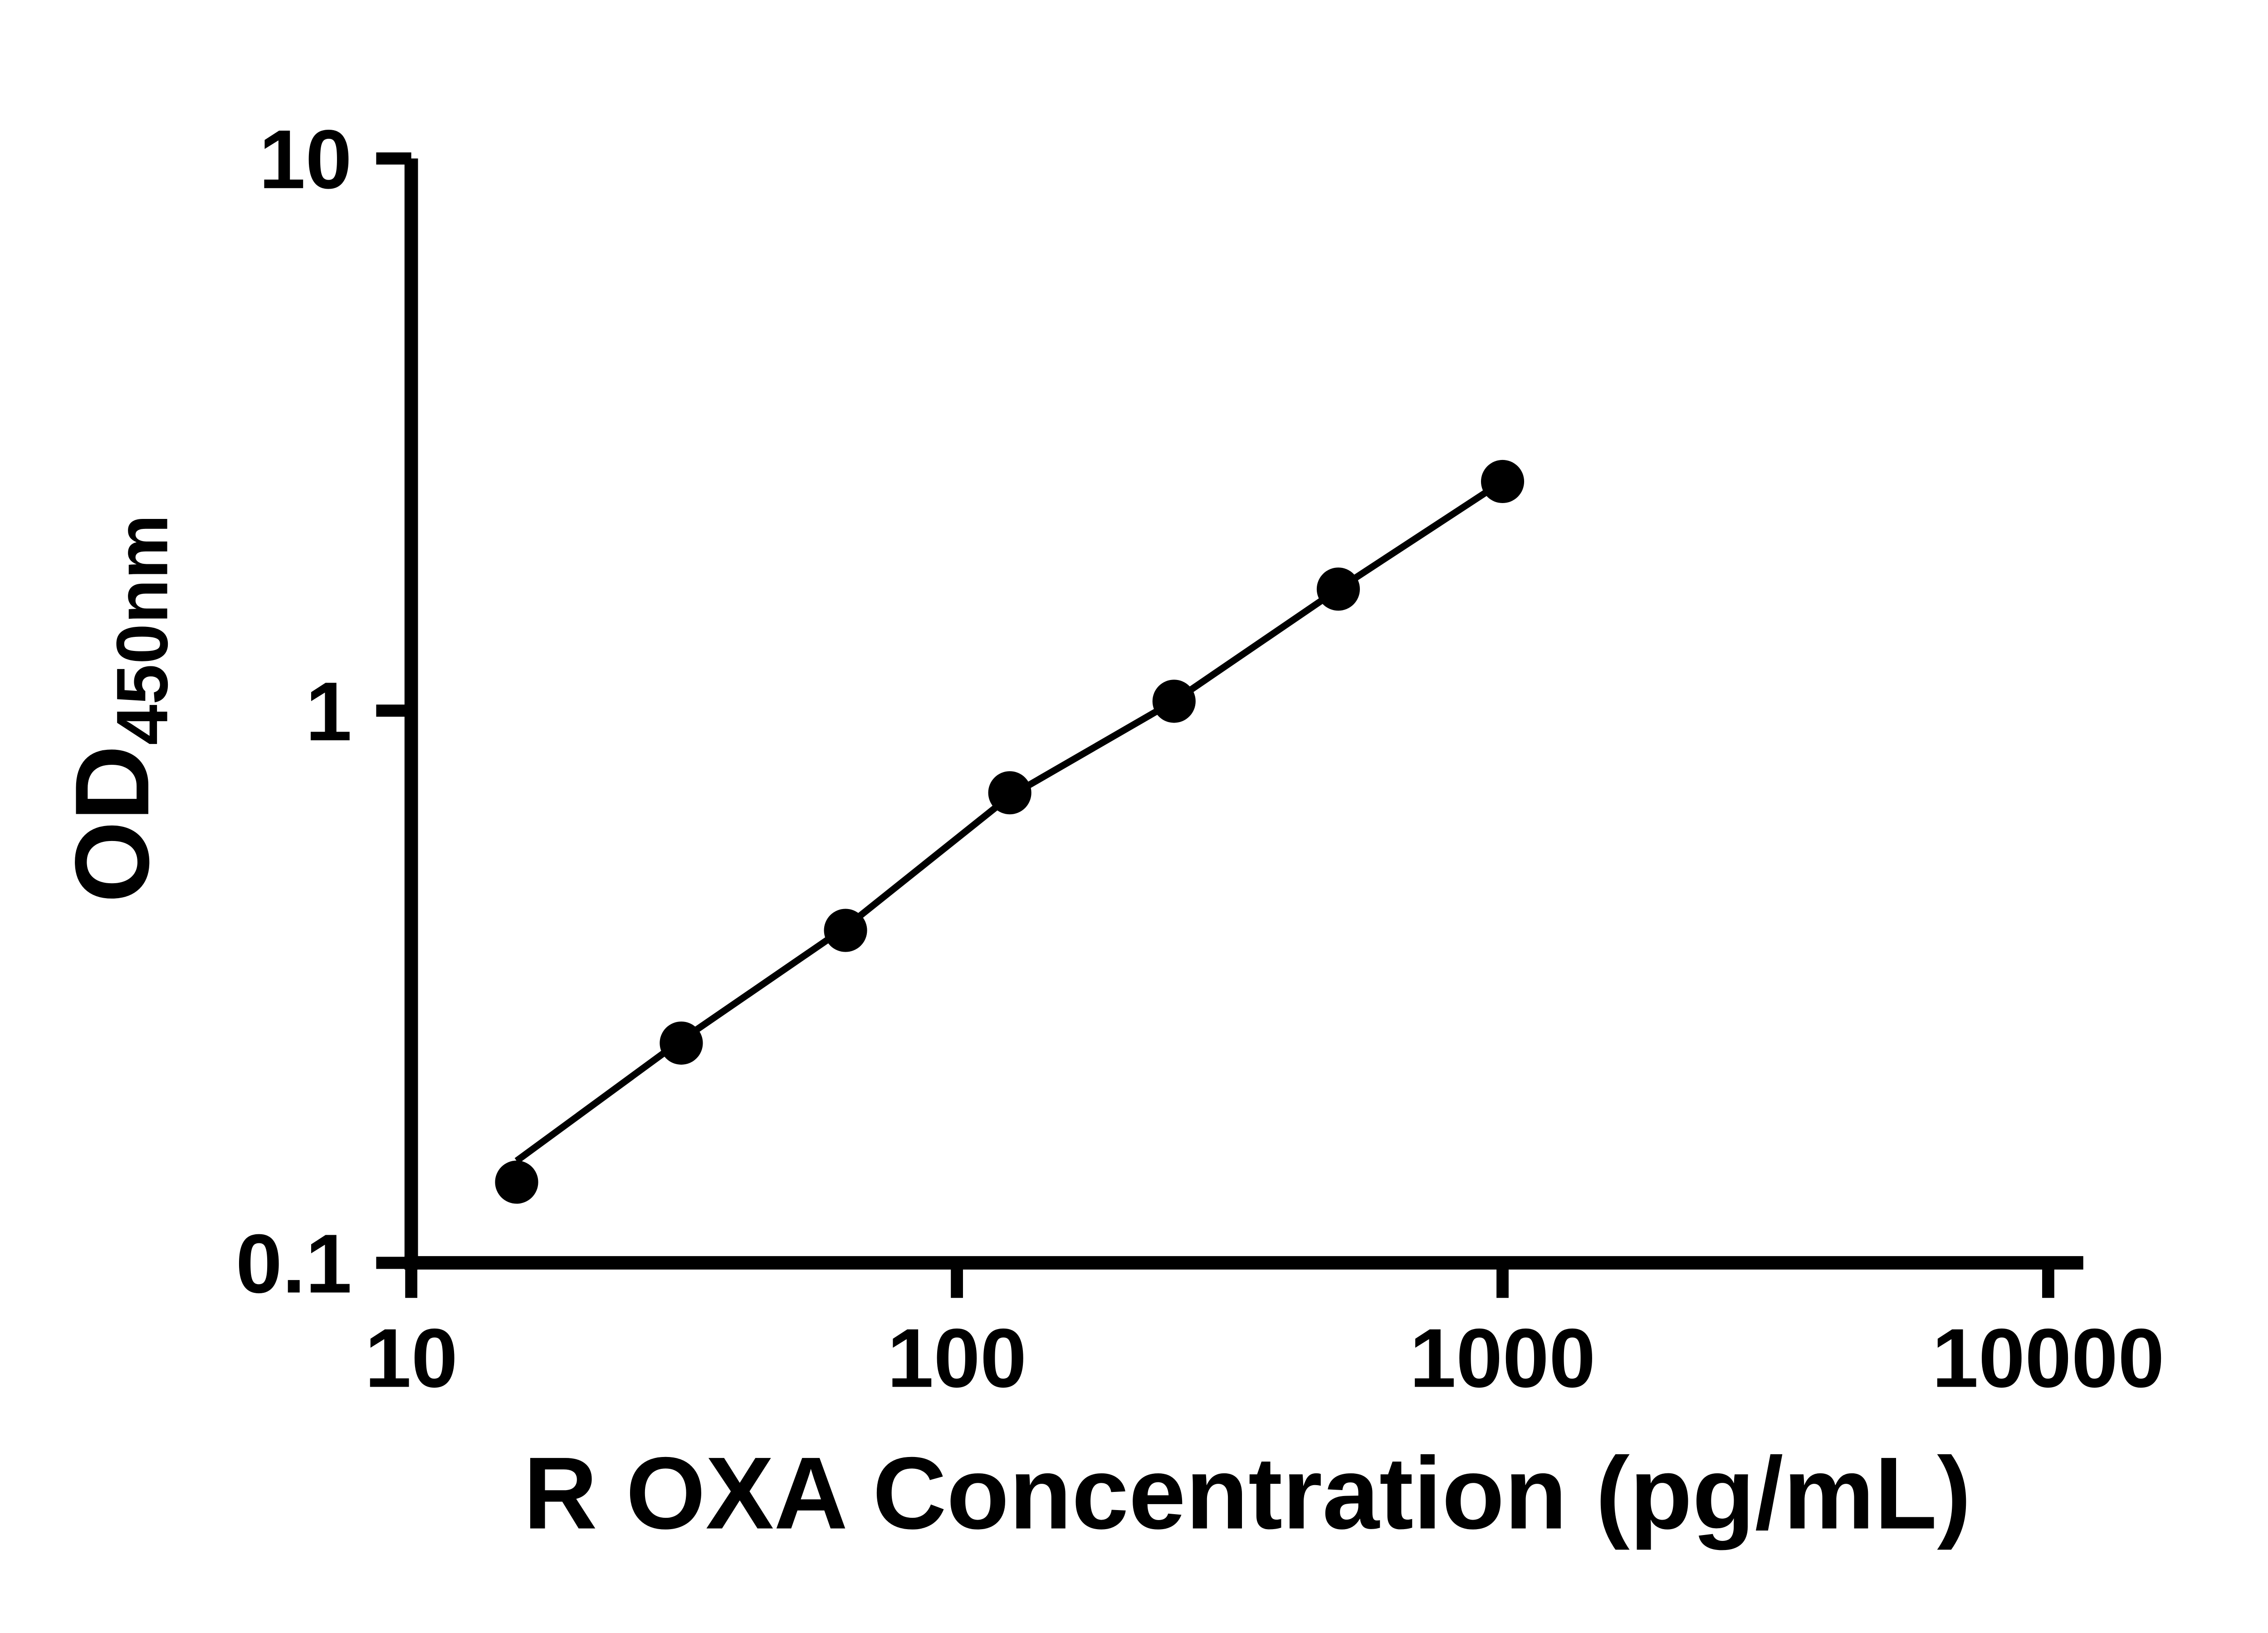  Describe the element at coordinates (113, 824) in the screenshot. I see `y-axis-label-main: OD` at that location.